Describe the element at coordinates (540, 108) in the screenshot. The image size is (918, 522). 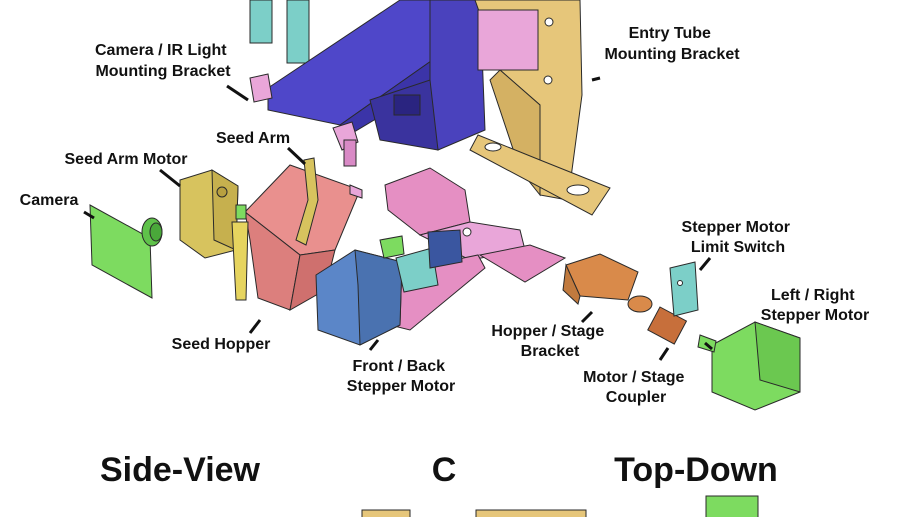
I see `entry-tube-mounting-bracket` at that location.